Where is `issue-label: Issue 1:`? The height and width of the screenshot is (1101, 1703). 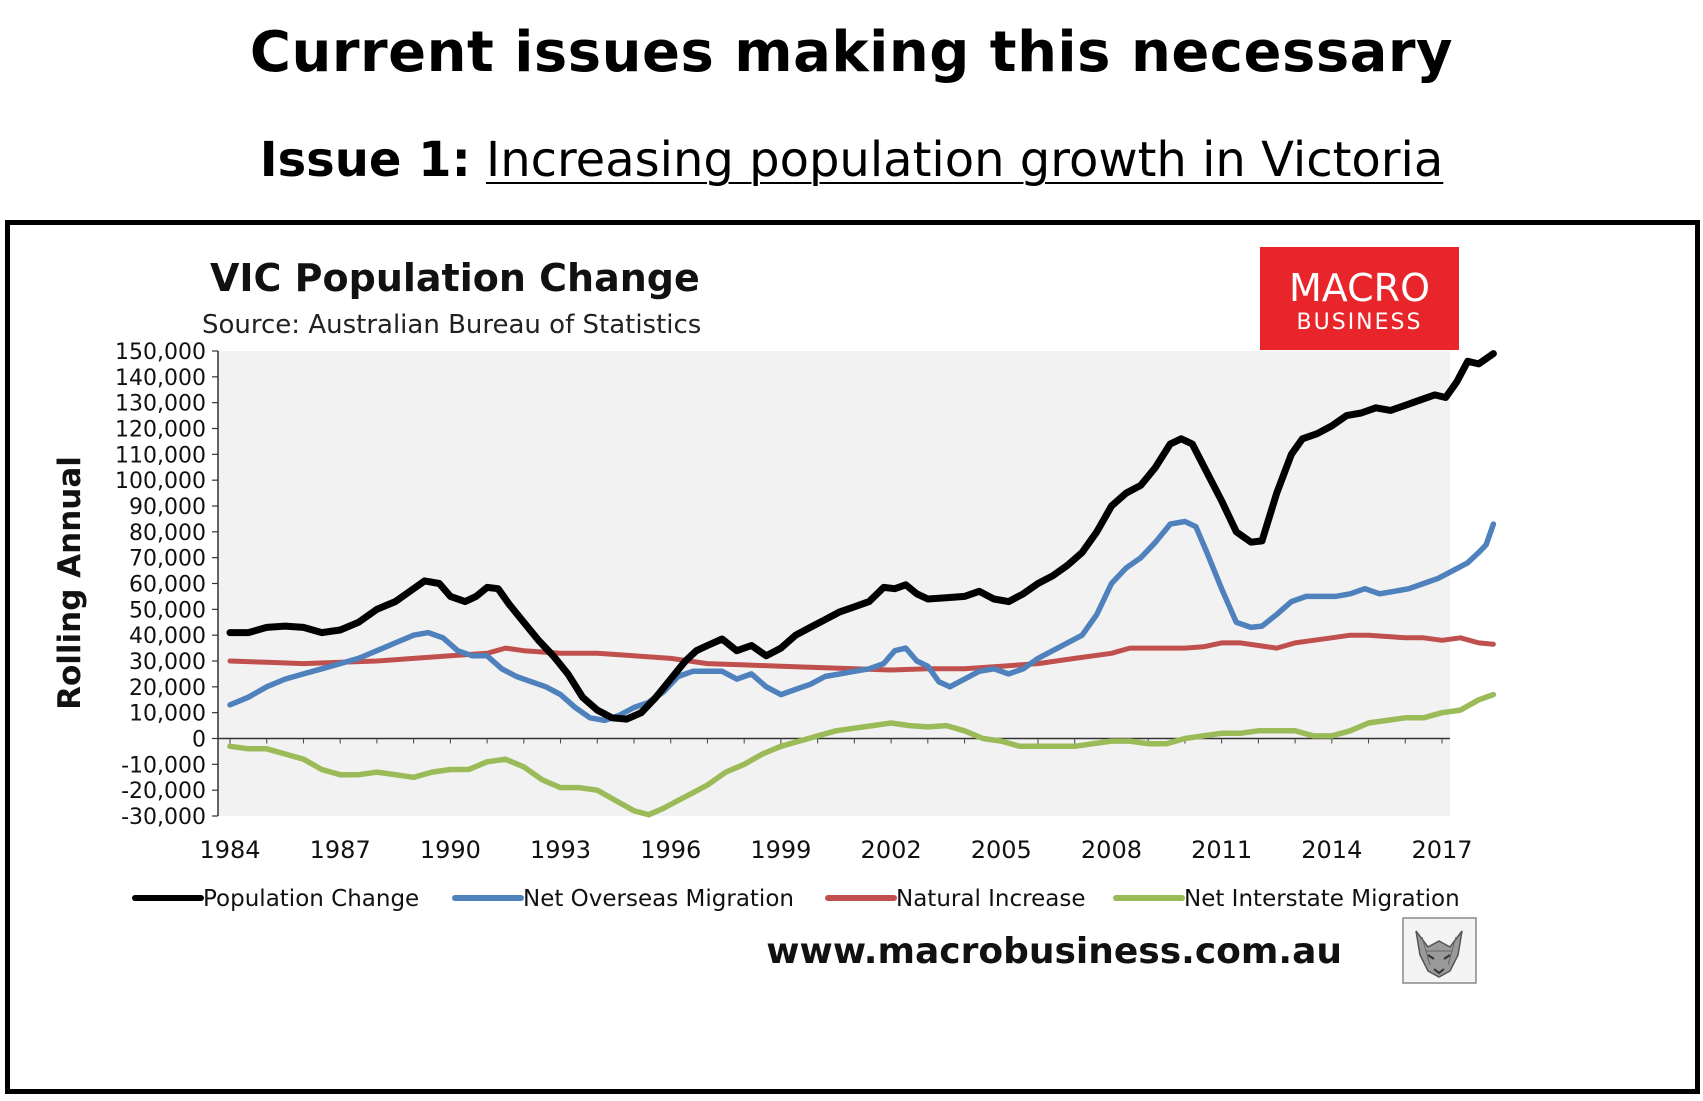
issue-label: Issue 1: is located at coordinates (365, 160).